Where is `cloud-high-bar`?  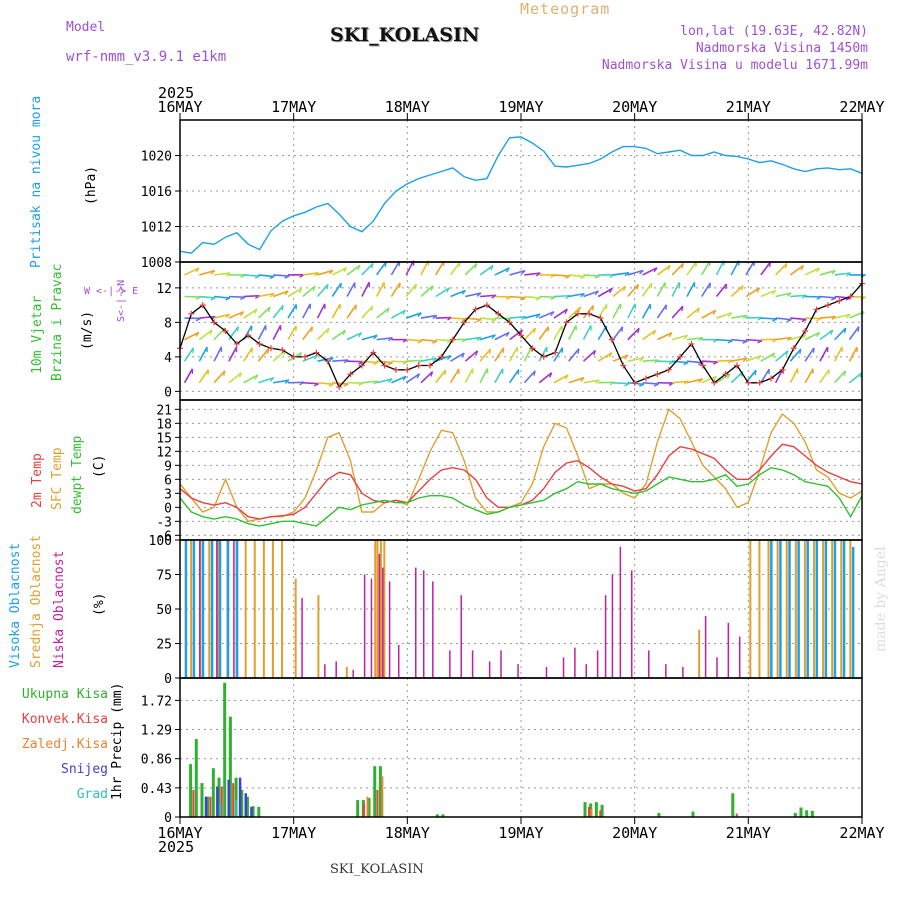
cloud-high-bar is located at coordinates (203, 609).